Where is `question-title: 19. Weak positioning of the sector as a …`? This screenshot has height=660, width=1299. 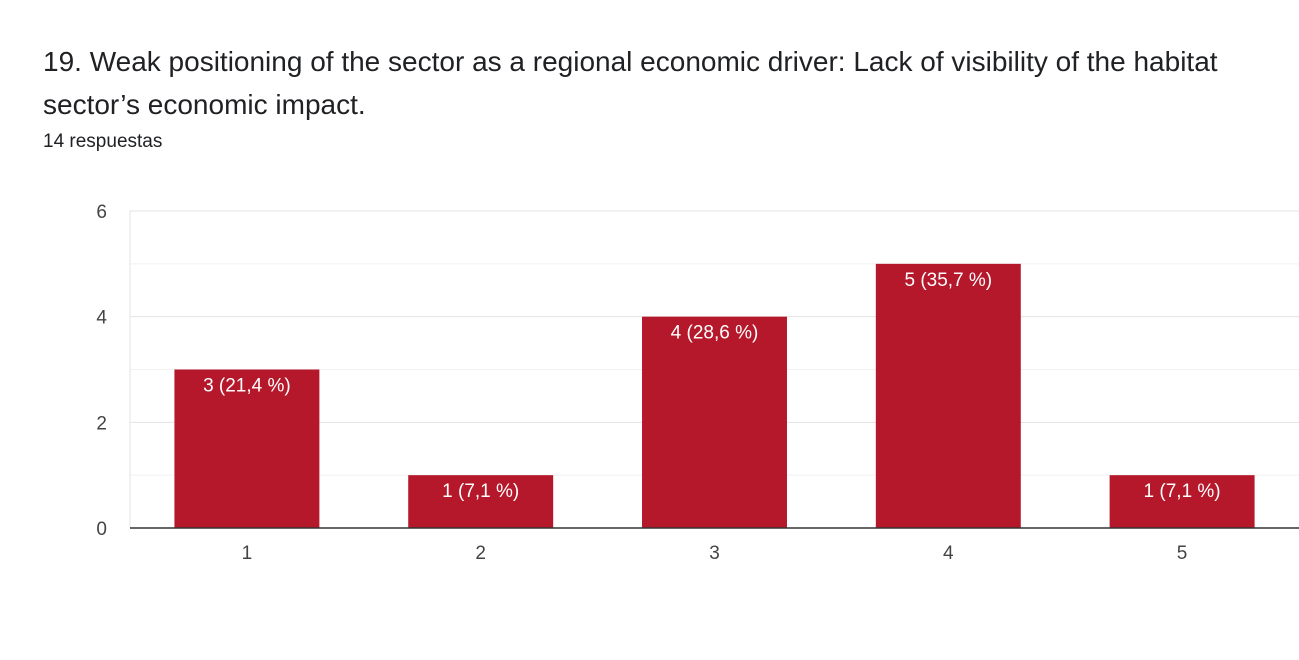
question-title: 19. Weak positioning of the sector as a … is located at coordinates (630, 83).